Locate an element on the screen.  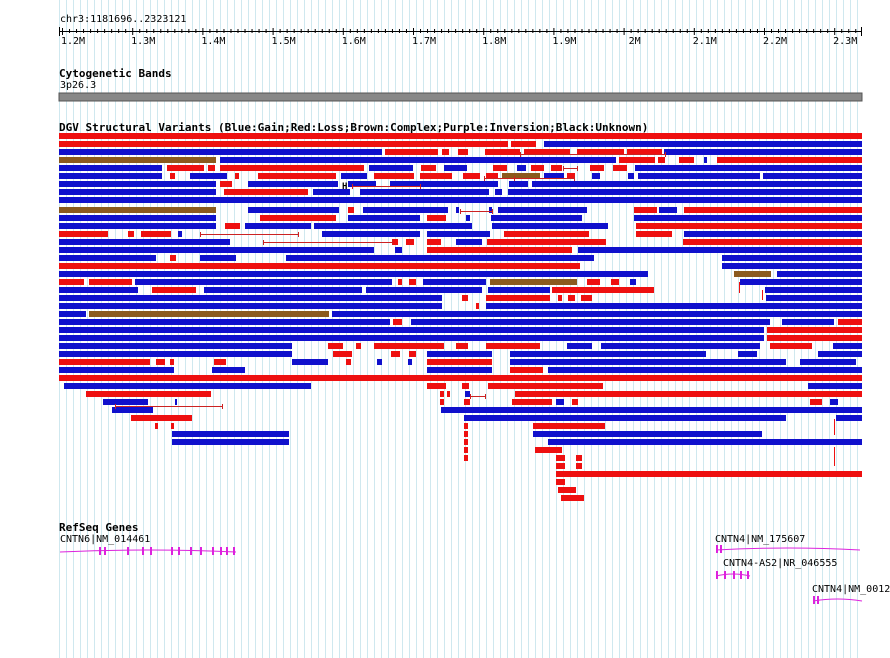
gene-label-cntn4-as2: CNTN4-AS2|NR_046555 is located at coordinates (780, 563).